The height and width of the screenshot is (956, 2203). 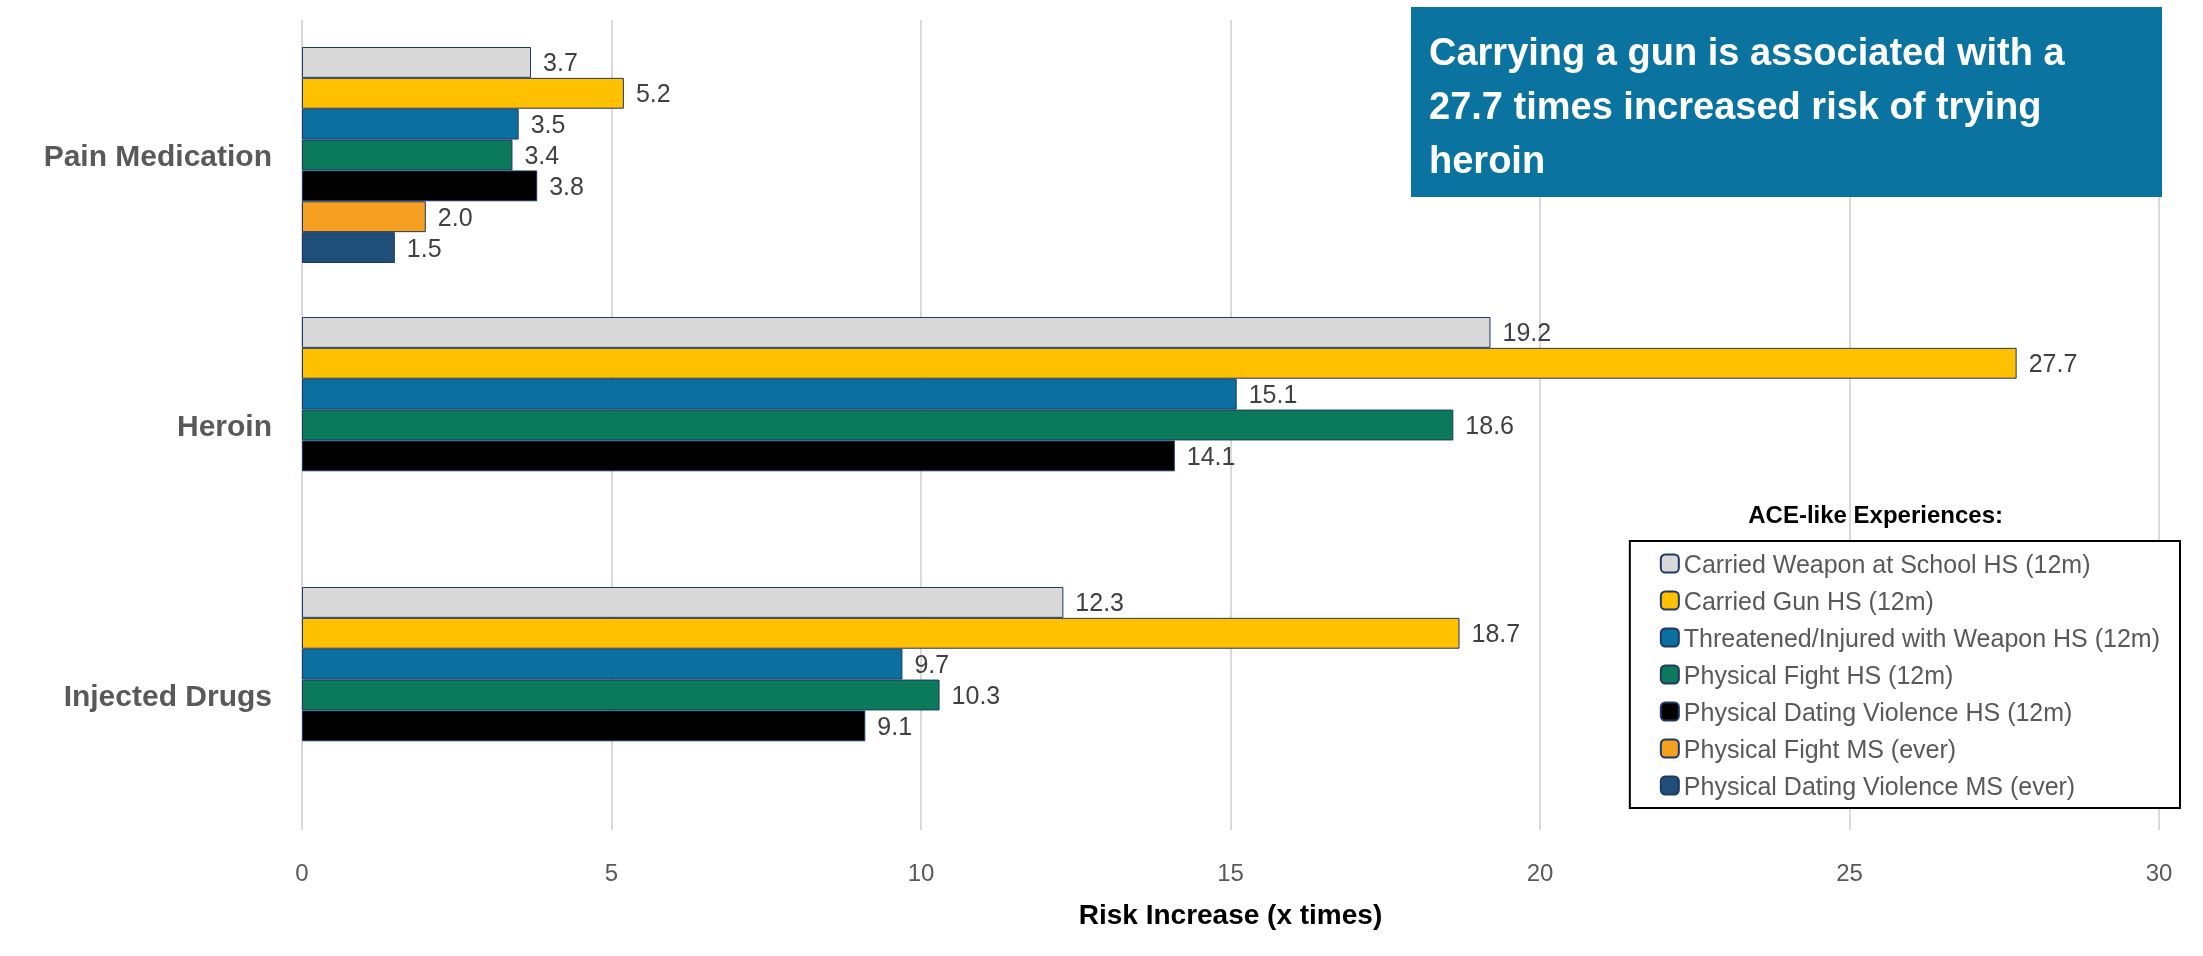 What do you see at coordinates (1752, 106) in the screenshot?
I see `annotation: Carrying a gun is associated with a 27.7 times increased risk of trying heroin` at bounding box center [1752, 106].